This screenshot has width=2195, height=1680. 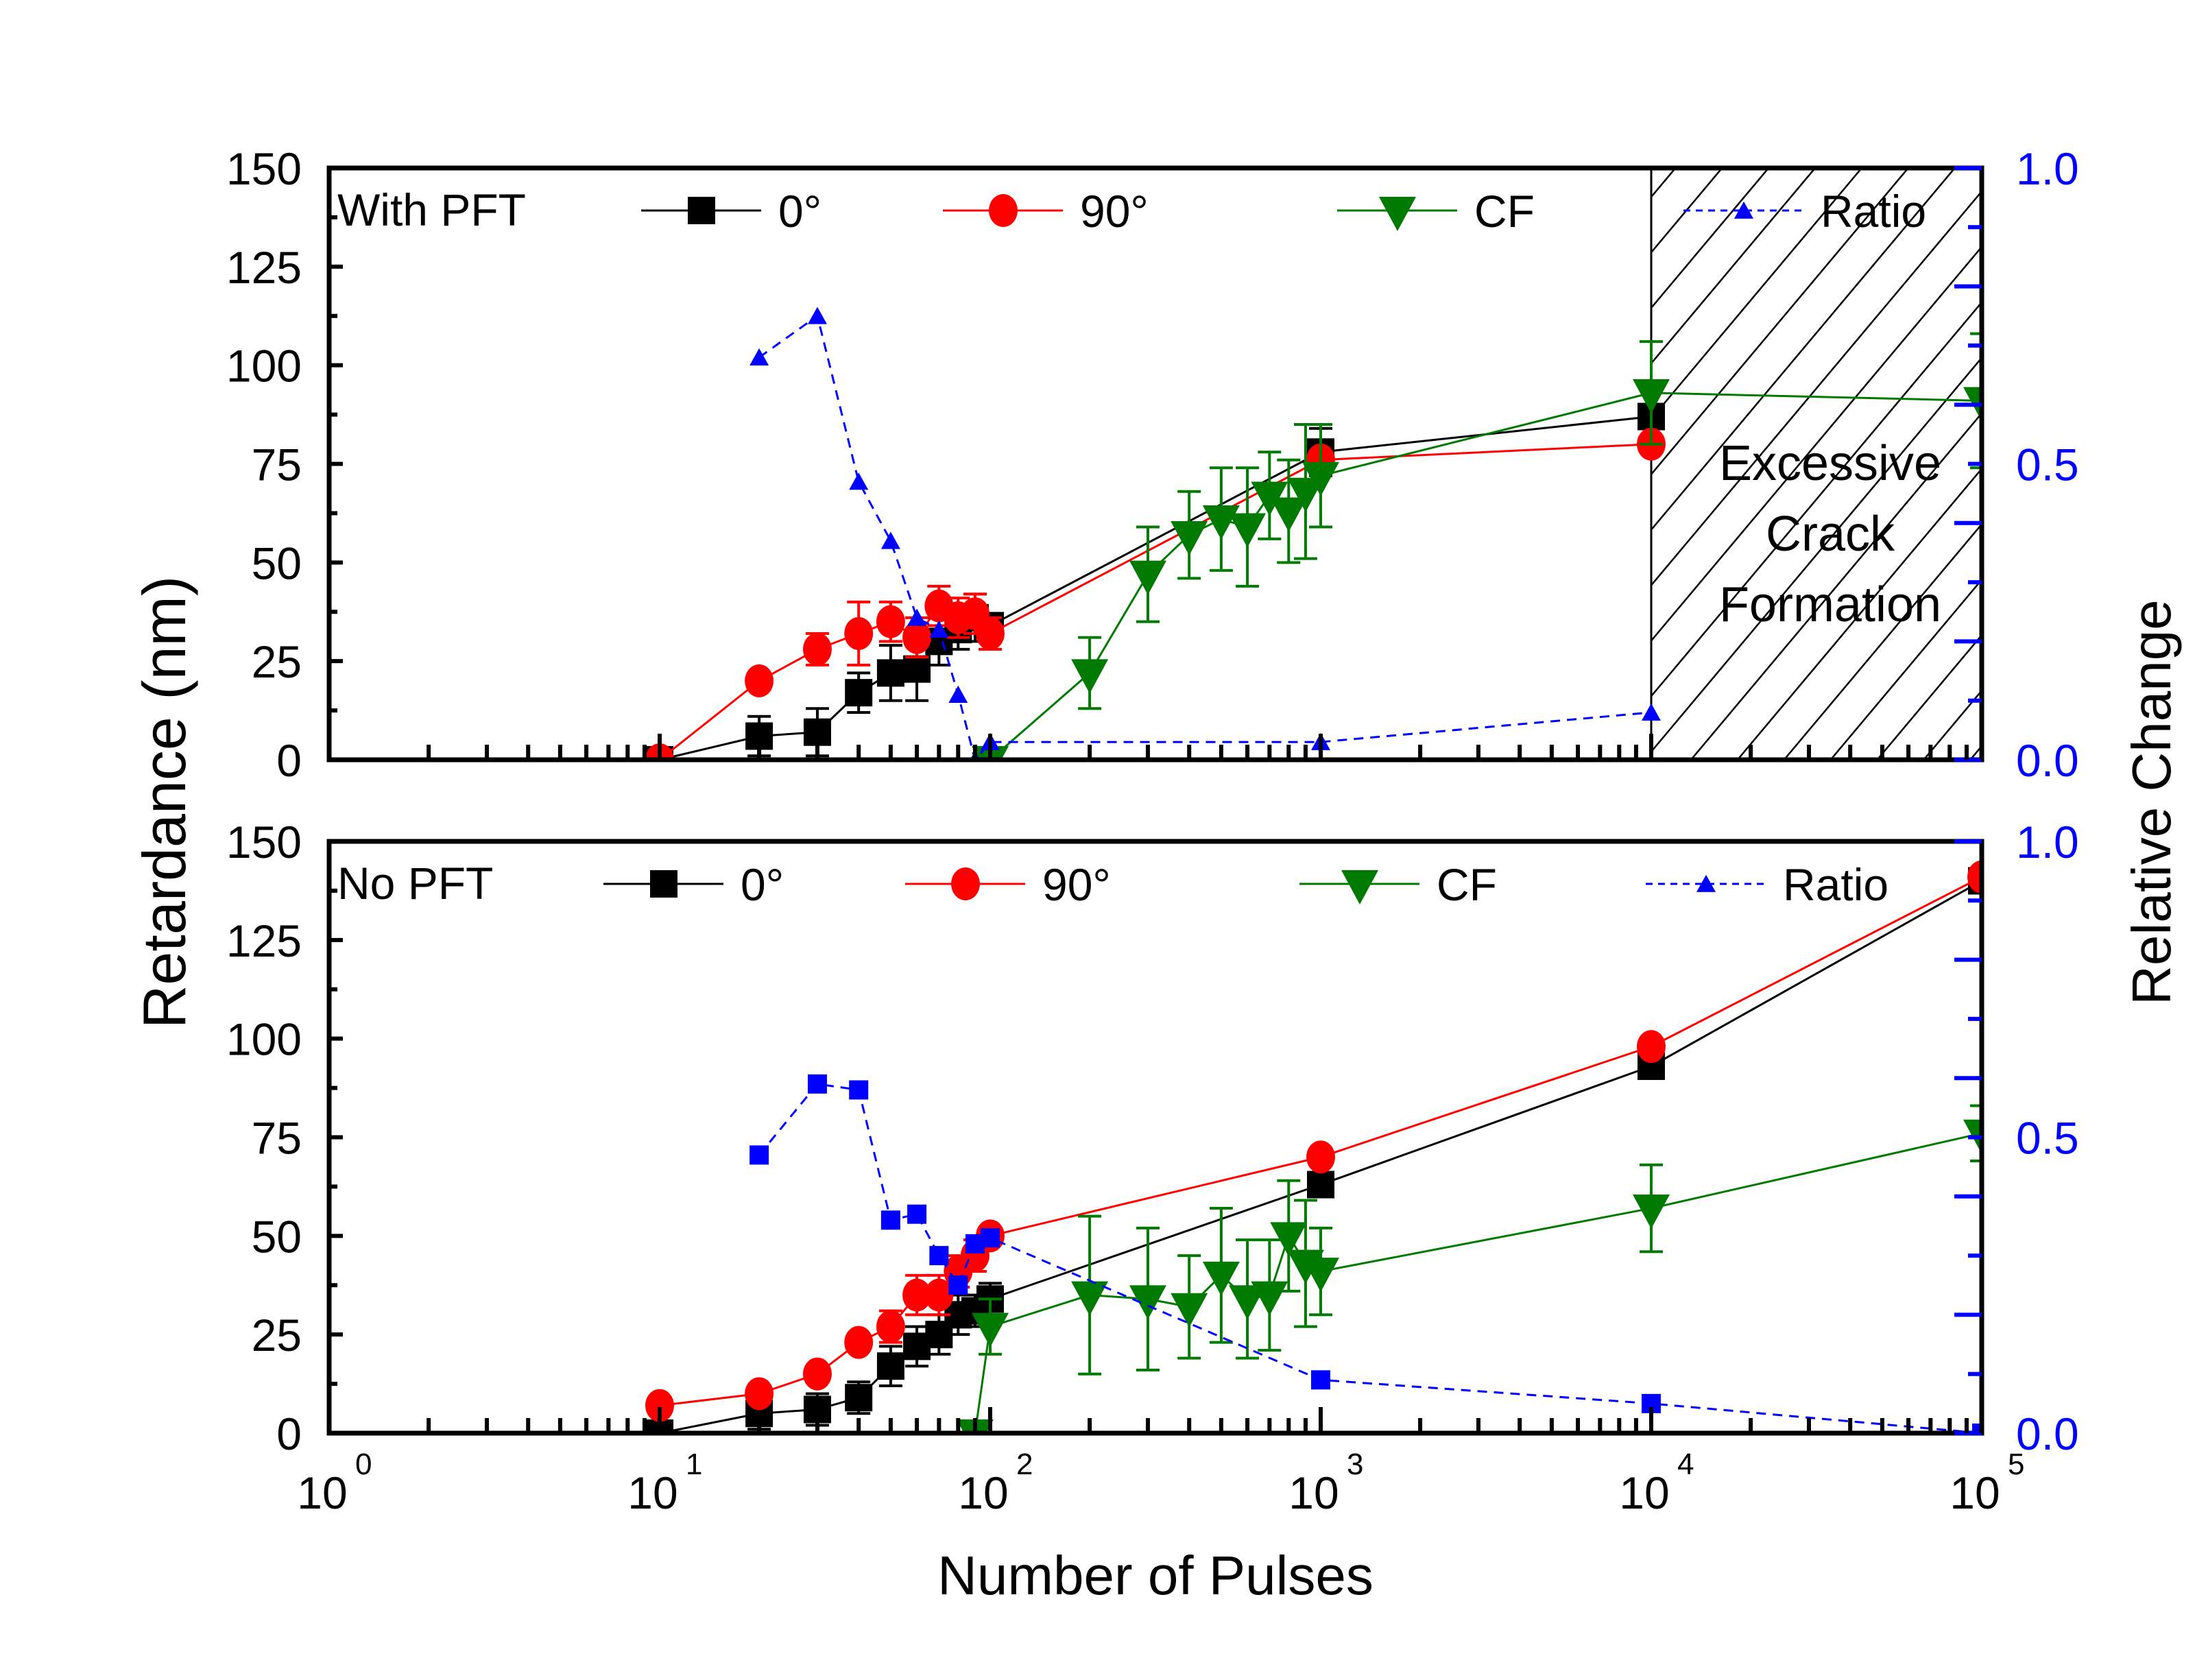 What do you see at coordinates (1155, 602) in the screenshot?
I see `deg90-line` at bounding box center [1155, 602].